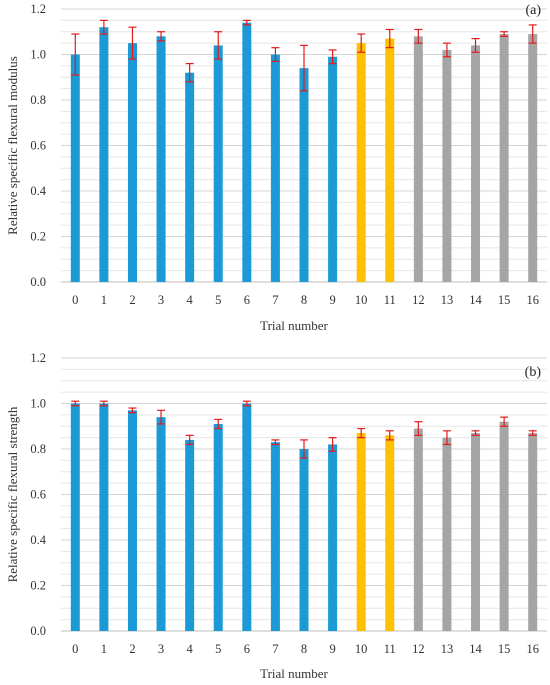  Describe the element at coordinates (12, 145) in the screenshot. I see `y-axis-title: Relative specific flexural modulus` at that location.